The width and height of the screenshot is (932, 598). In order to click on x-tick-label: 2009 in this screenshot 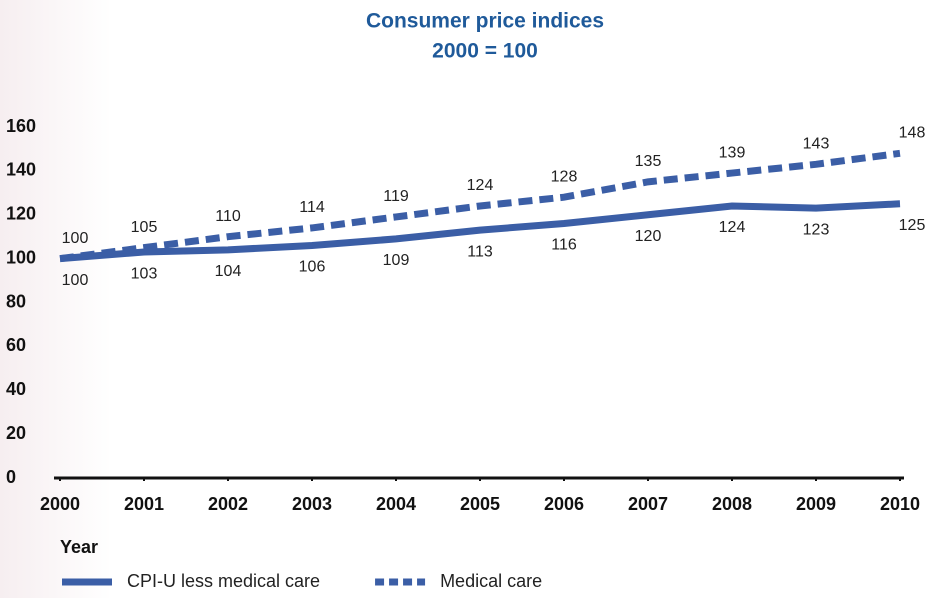, I will do `click(816, 504)`.